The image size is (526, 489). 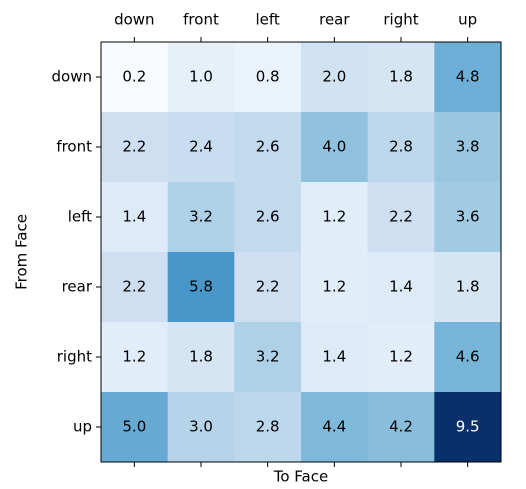 I want to click on cell-label: 2.4, so click(x=201, y=147).